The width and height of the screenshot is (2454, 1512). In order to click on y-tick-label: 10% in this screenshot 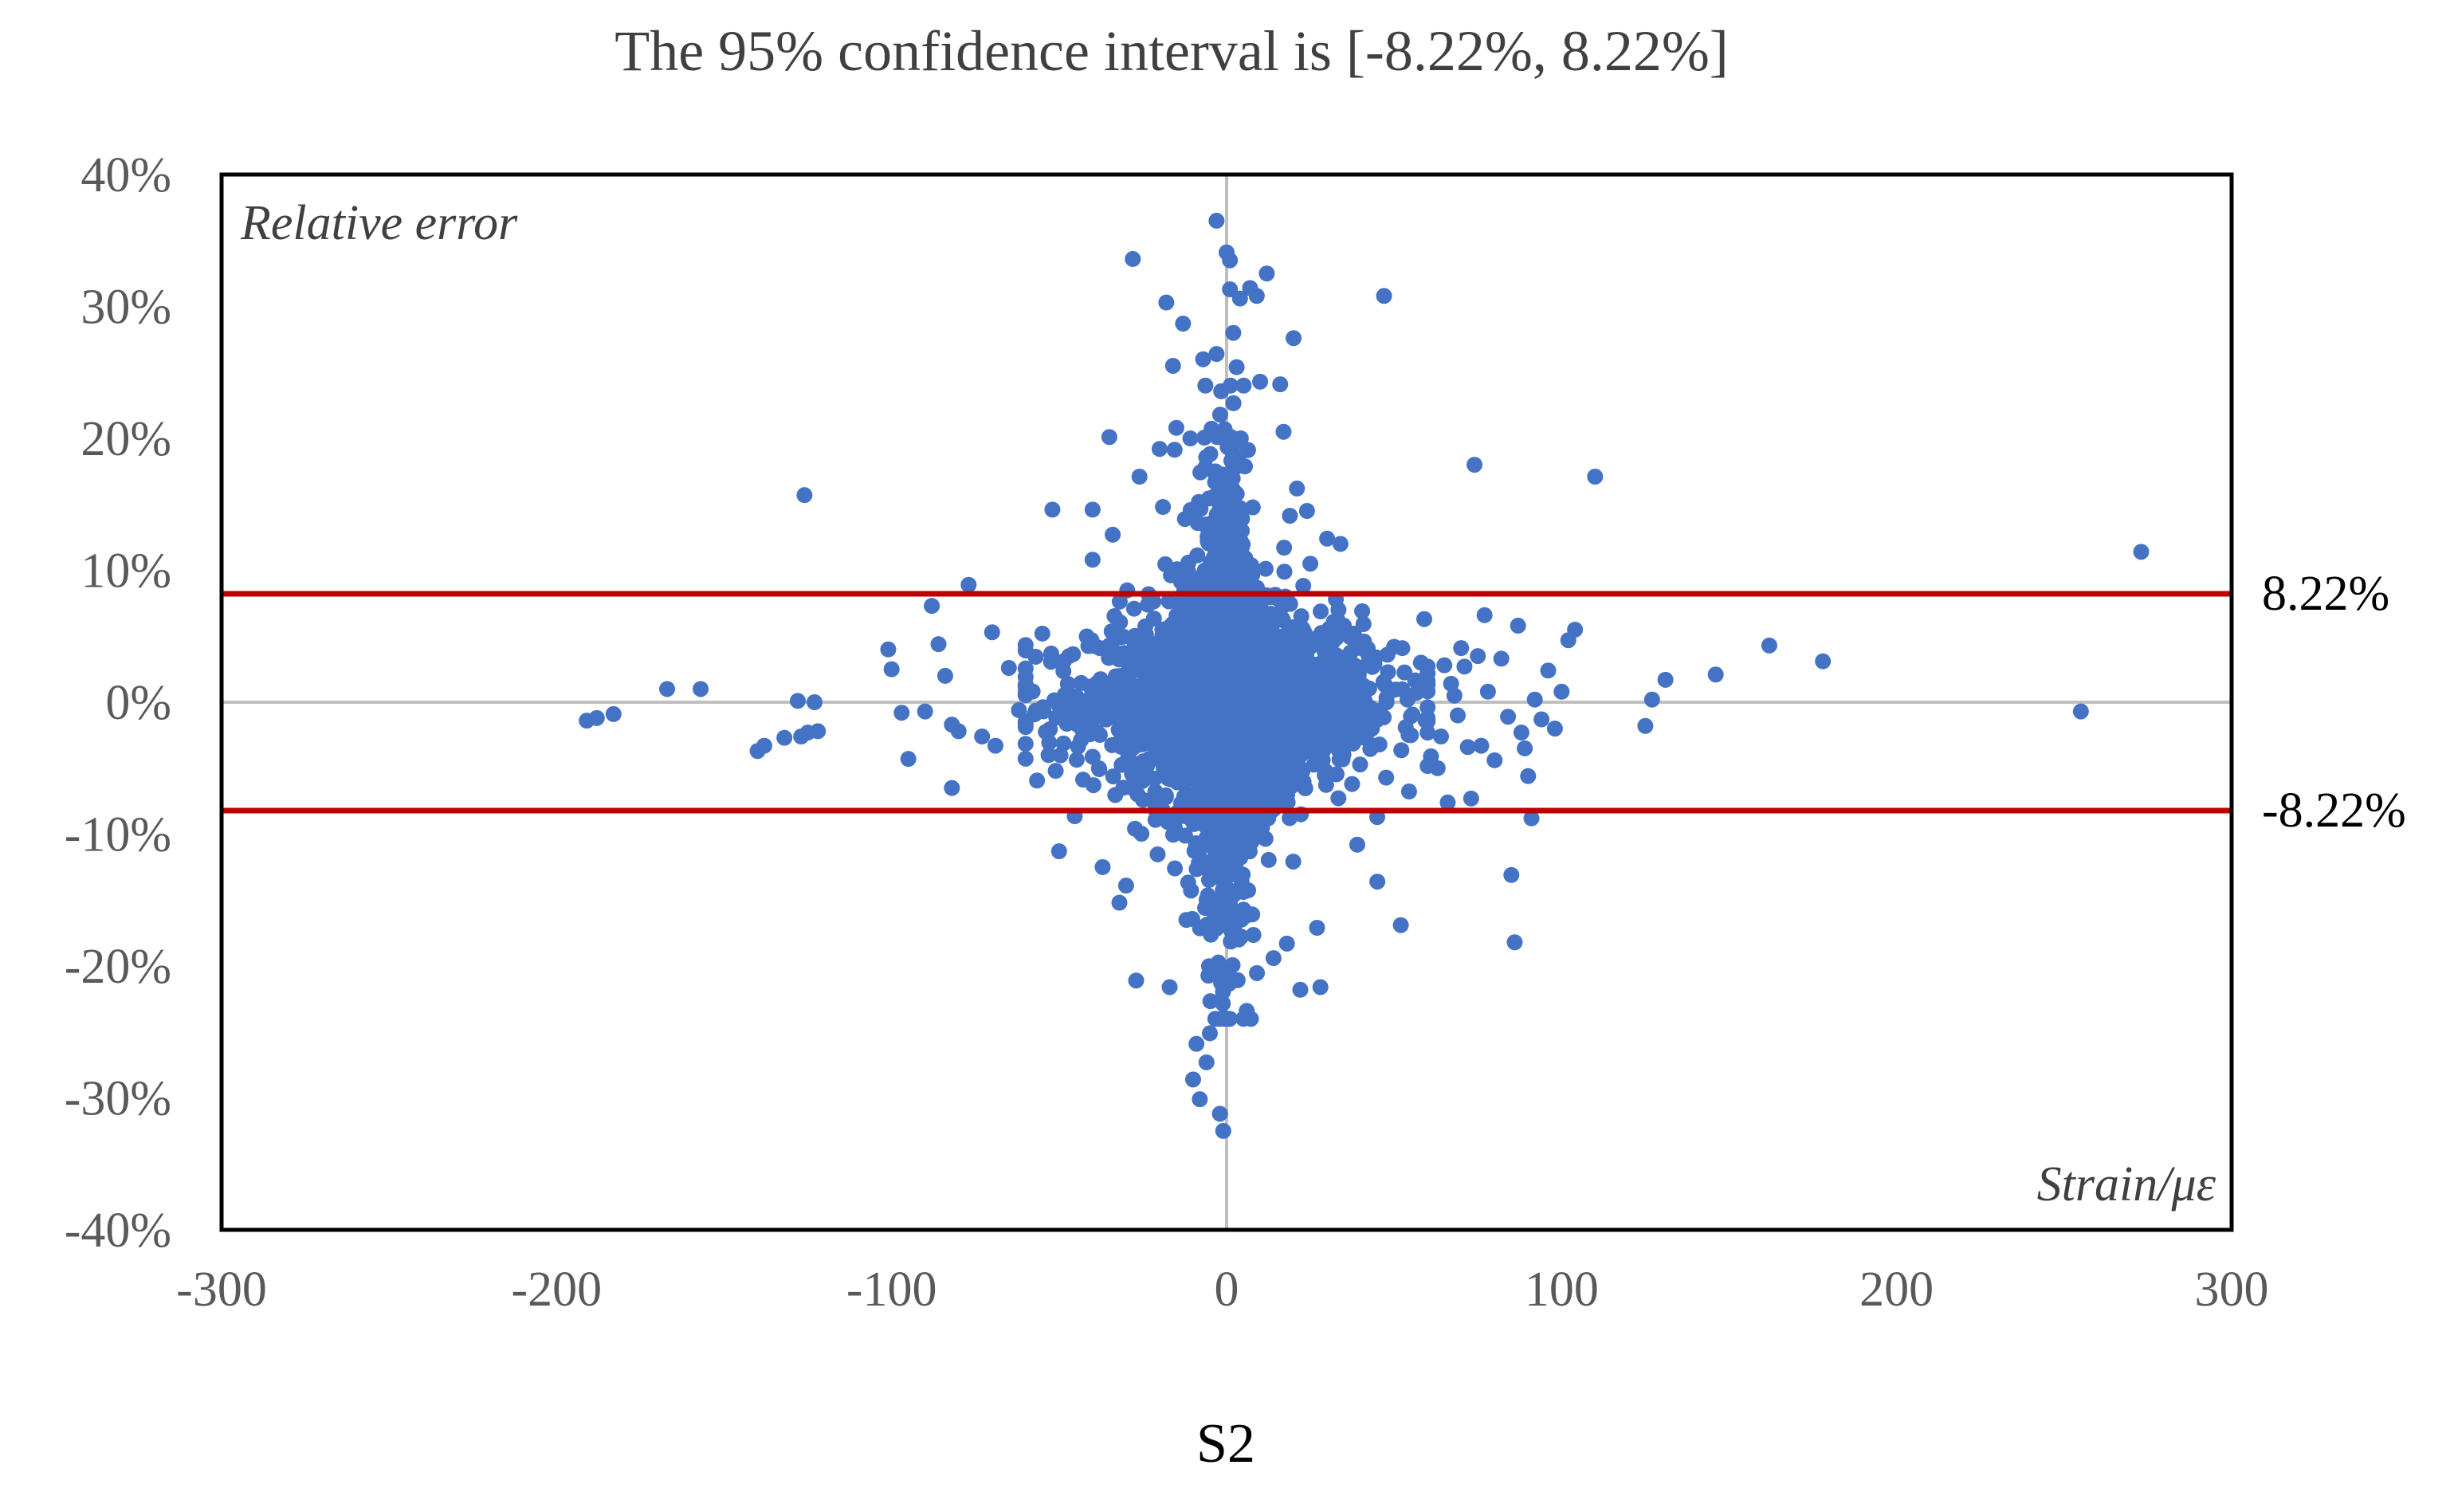, I will do `click(126, 571)`.